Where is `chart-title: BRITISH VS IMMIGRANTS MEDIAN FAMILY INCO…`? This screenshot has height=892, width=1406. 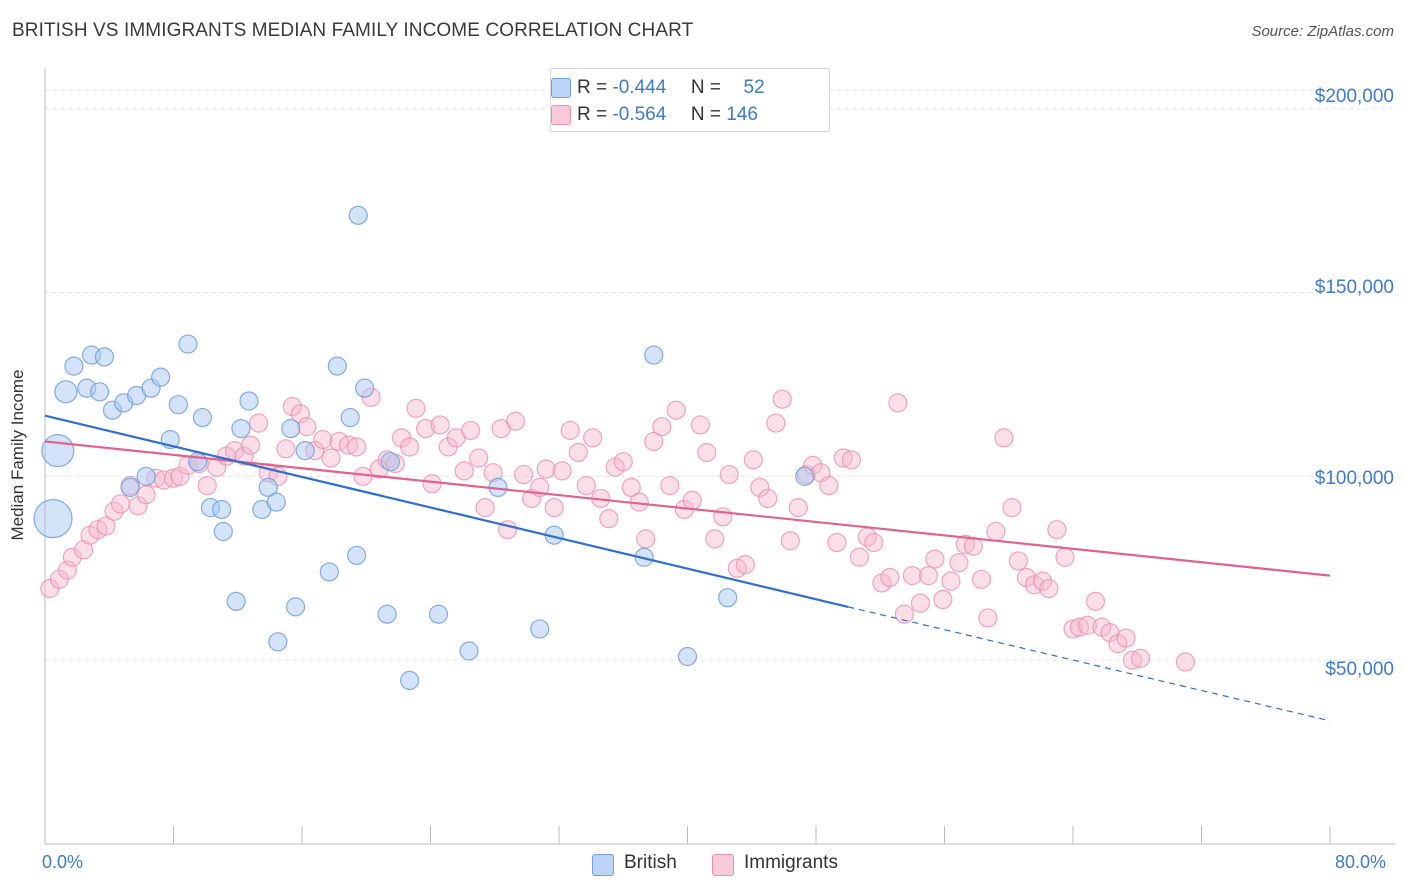
chart-title: BRITISH VS IMMIGRANTS MEDIAN FAMILY INCO… is located at coordinates (353, 30).